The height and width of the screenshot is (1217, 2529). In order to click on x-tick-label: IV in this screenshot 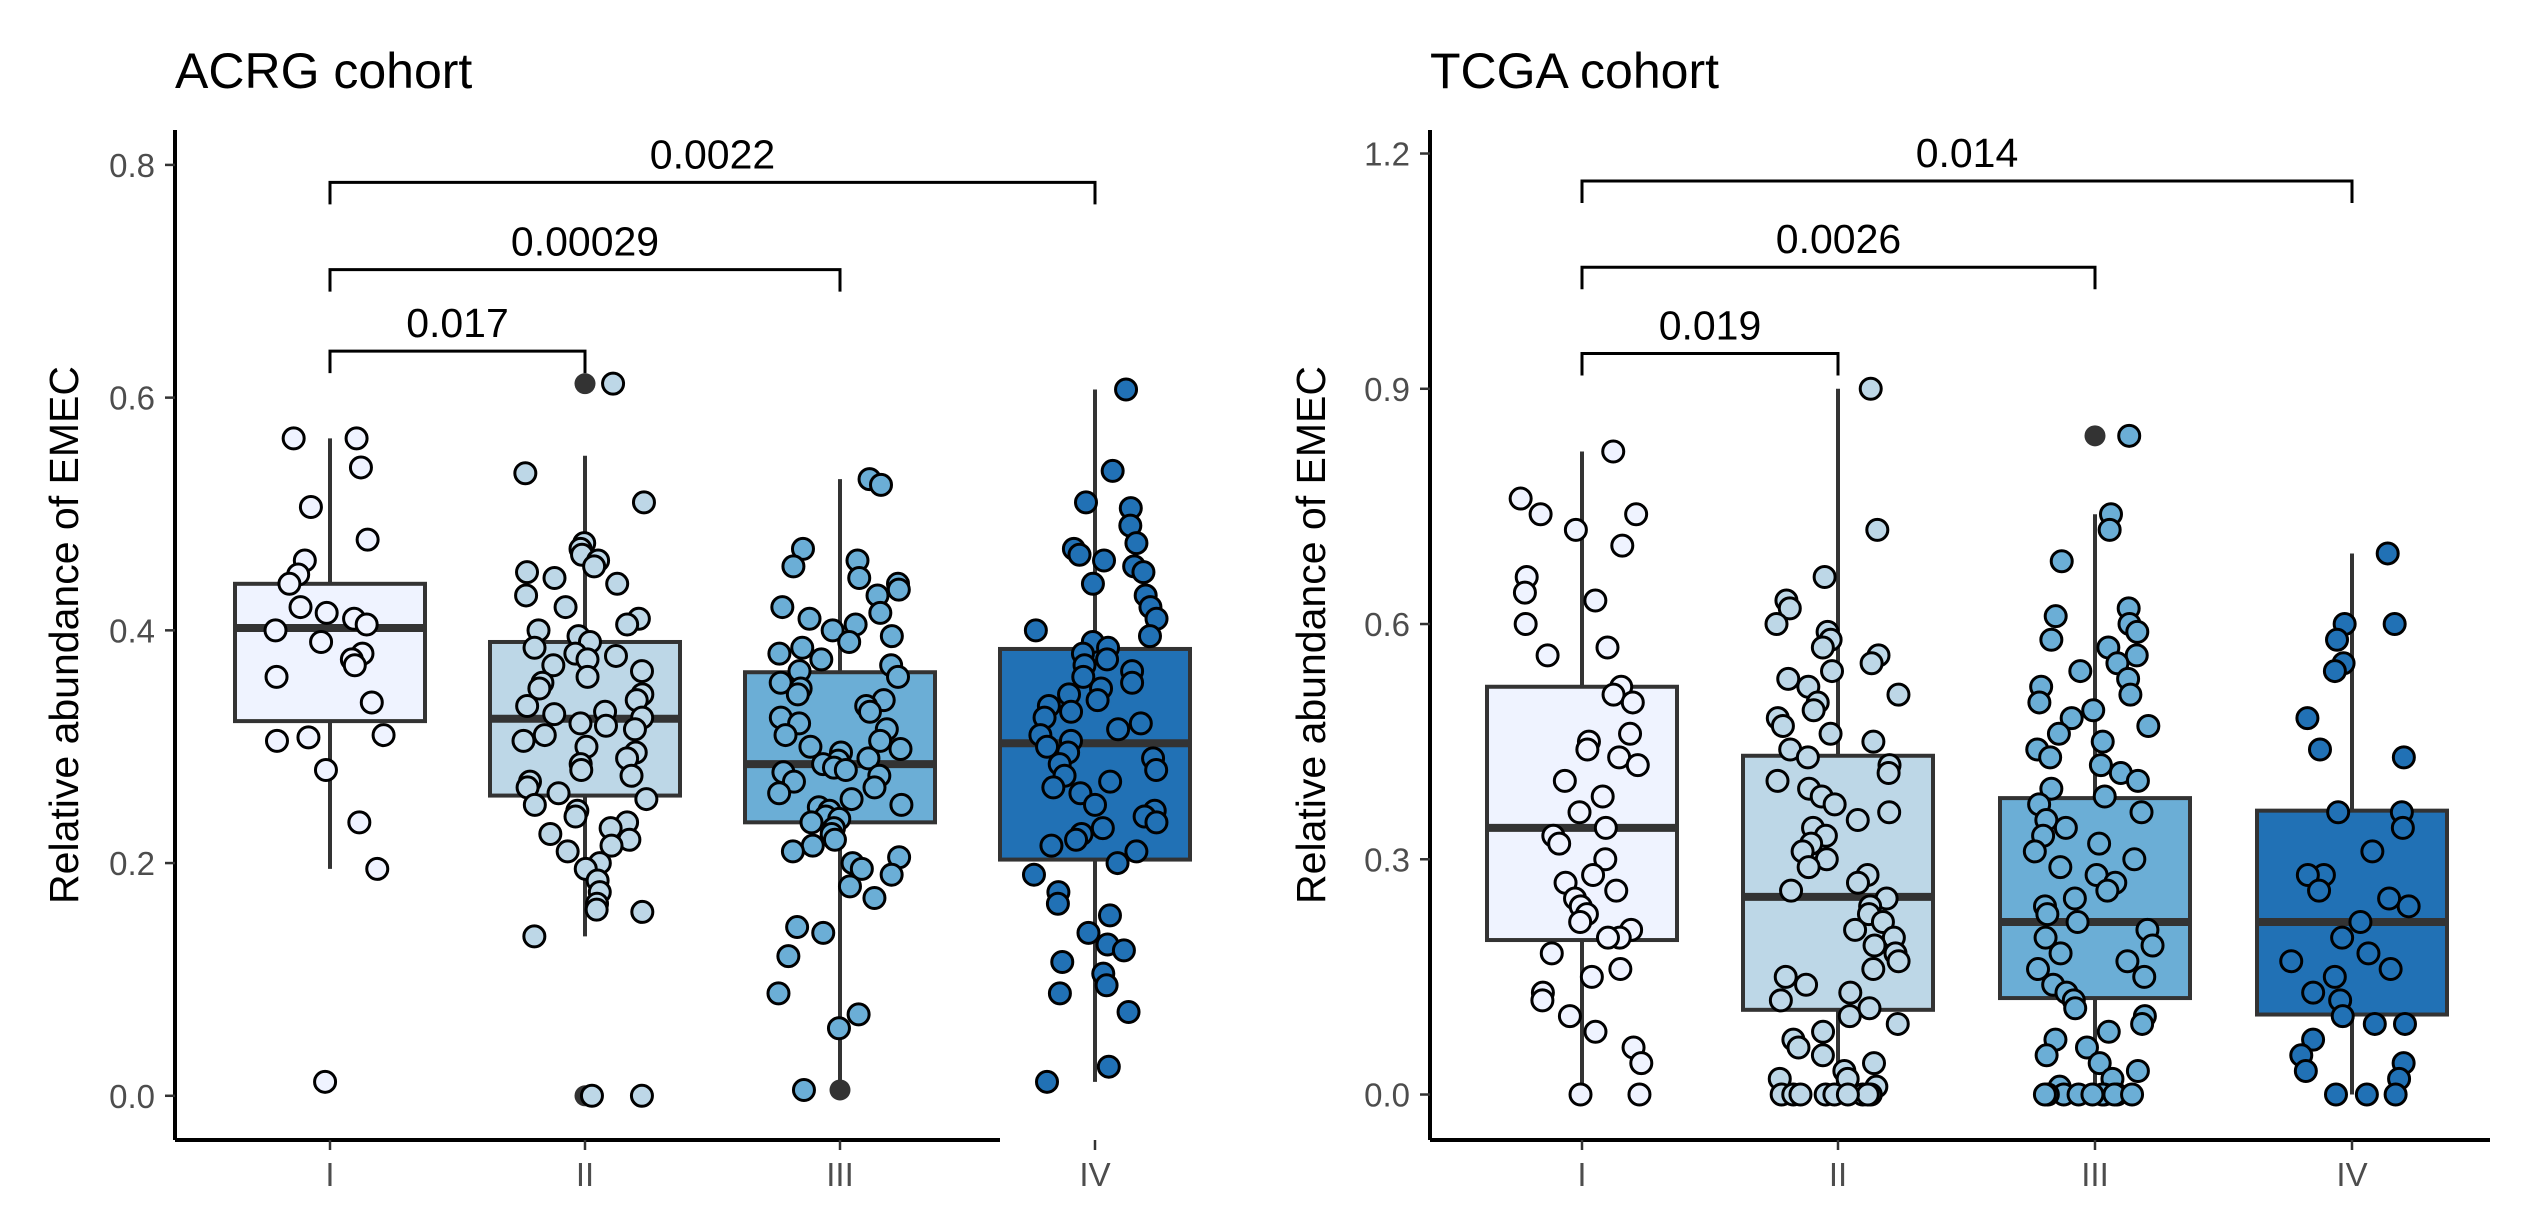, I will do `click(2351, 1174)`.